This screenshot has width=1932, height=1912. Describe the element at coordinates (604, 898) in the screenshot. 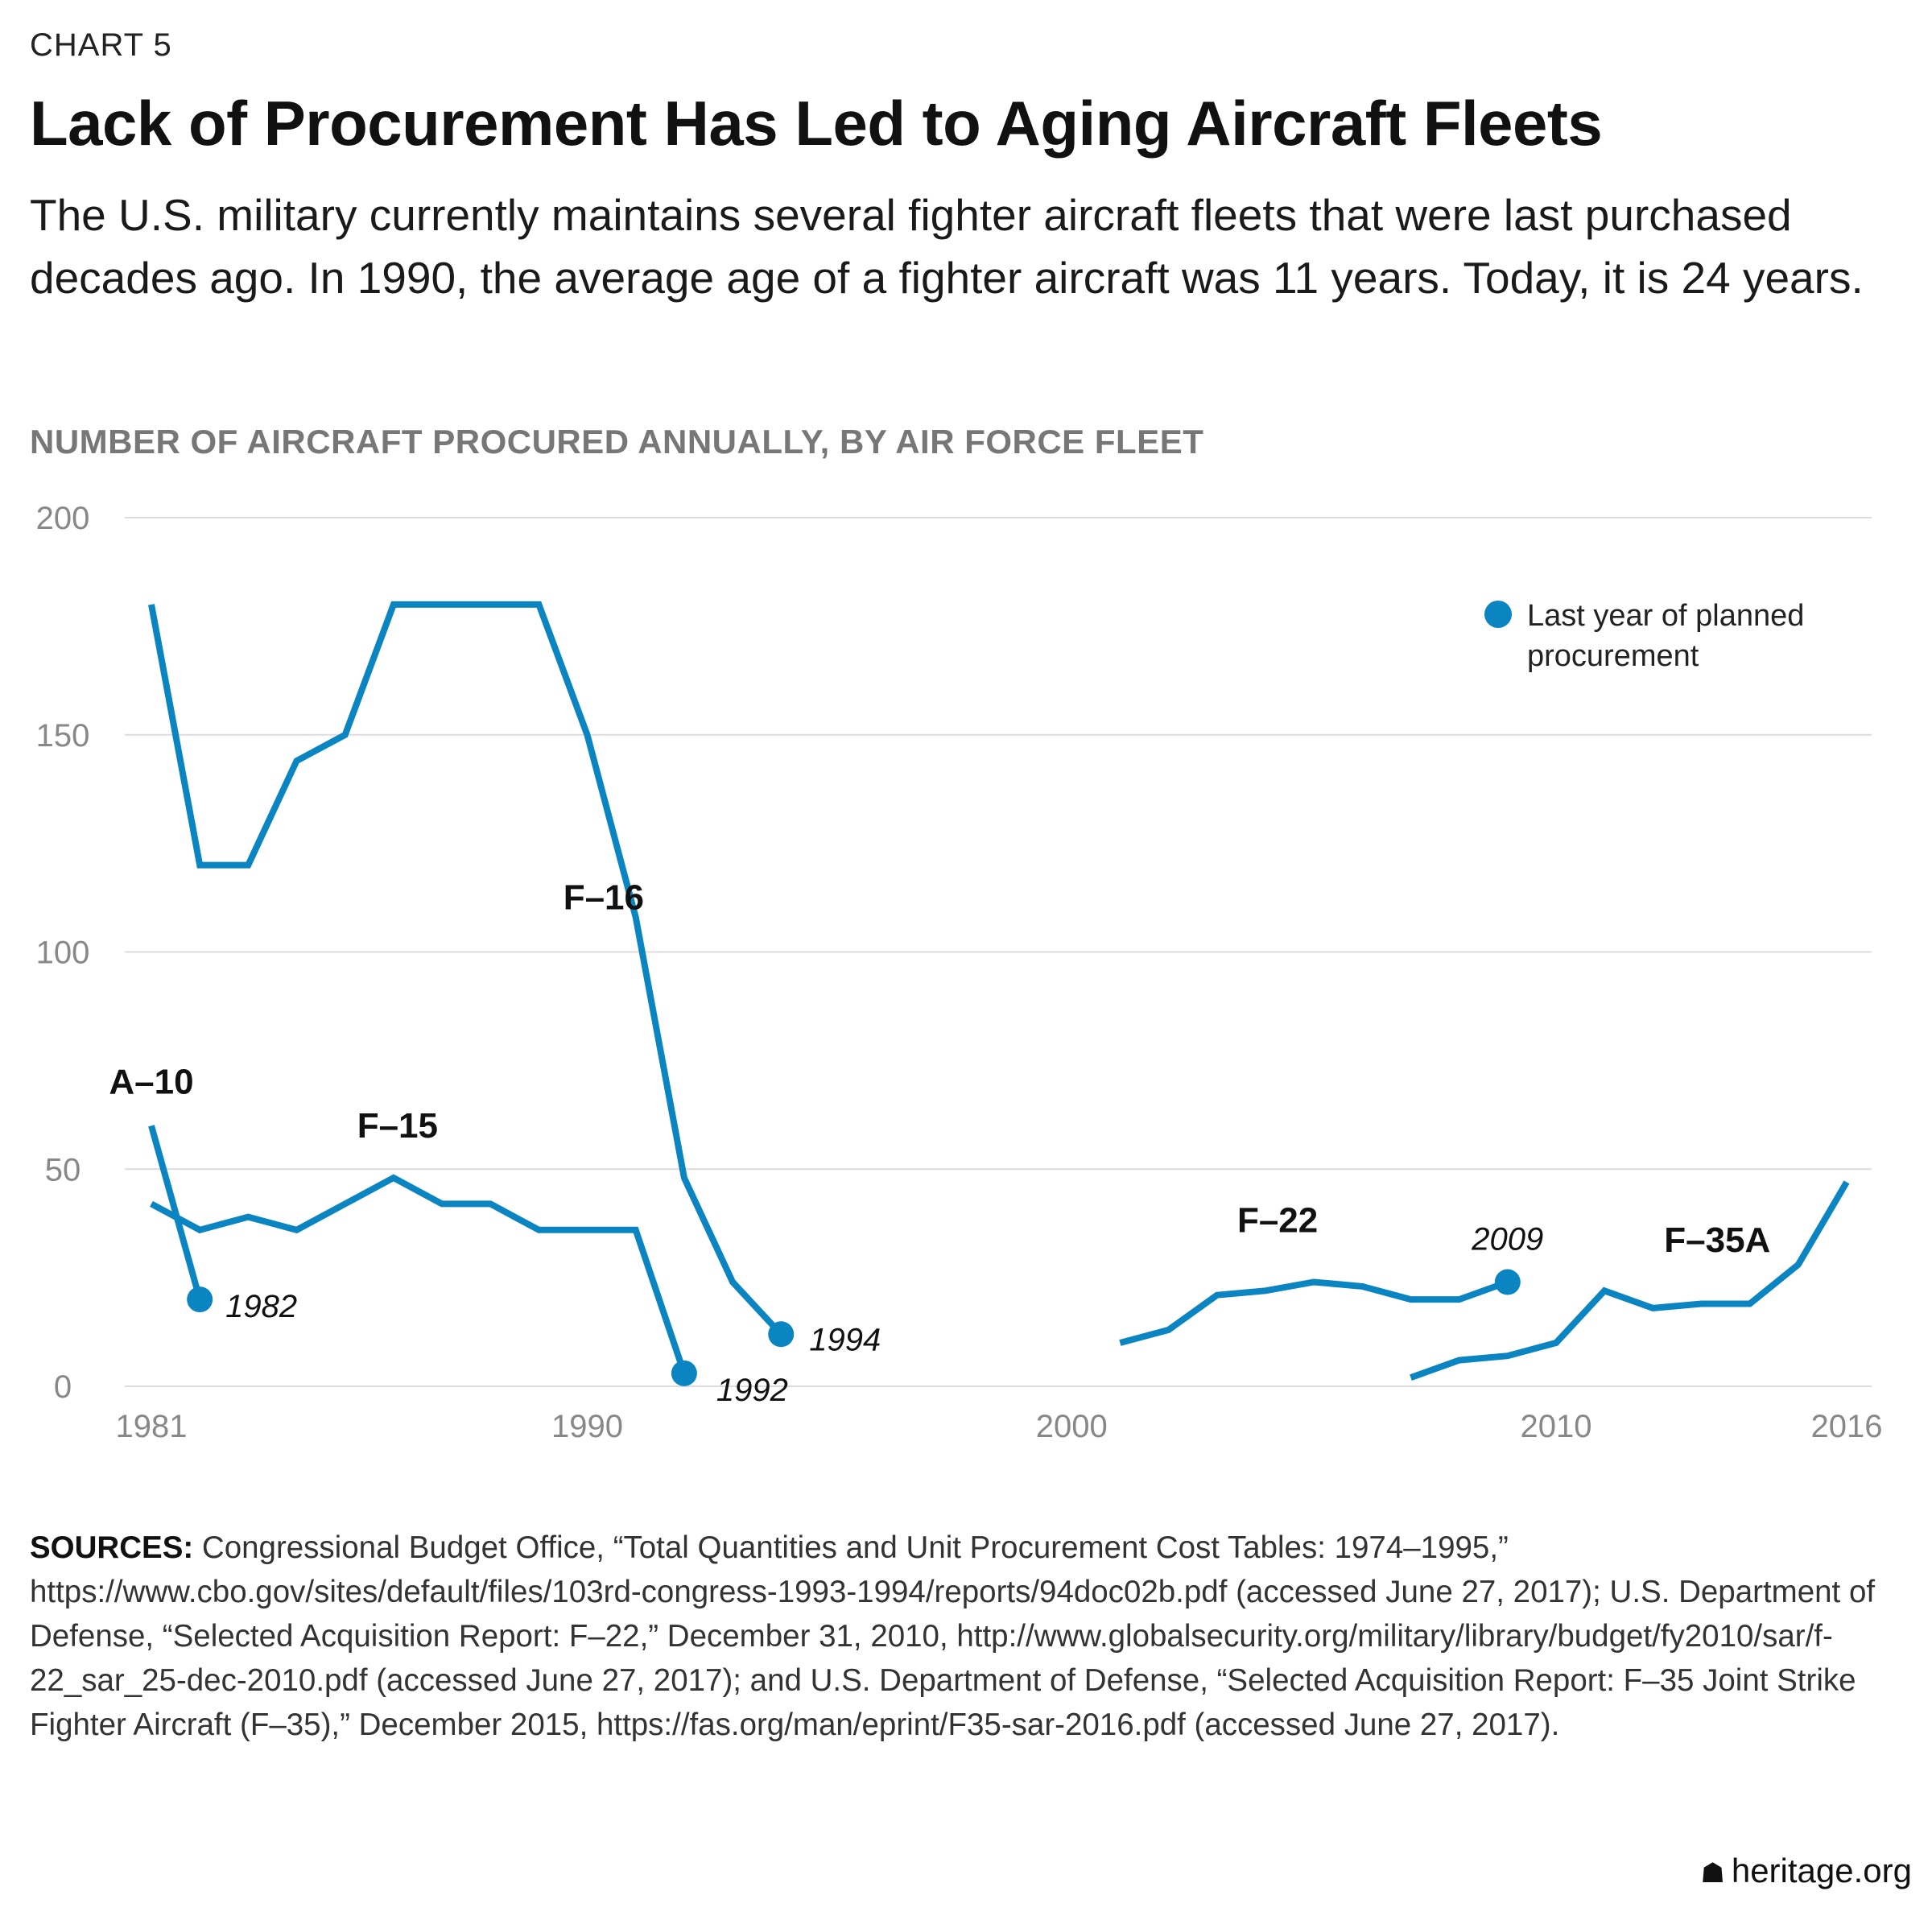

I see `series-name-label: F–16` at that location.